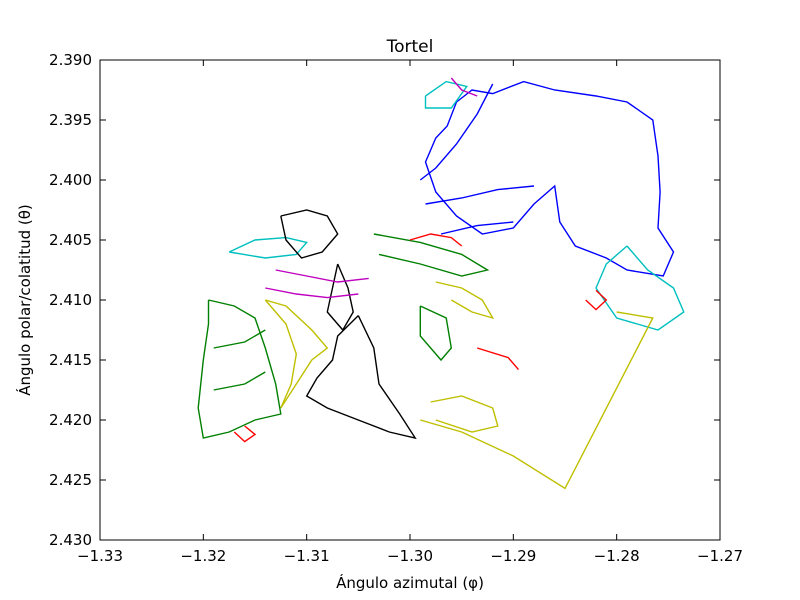  Describe the element at coordinates (70, 300) in the screenshot. I see `y-tick-label: 2.410` at that location.